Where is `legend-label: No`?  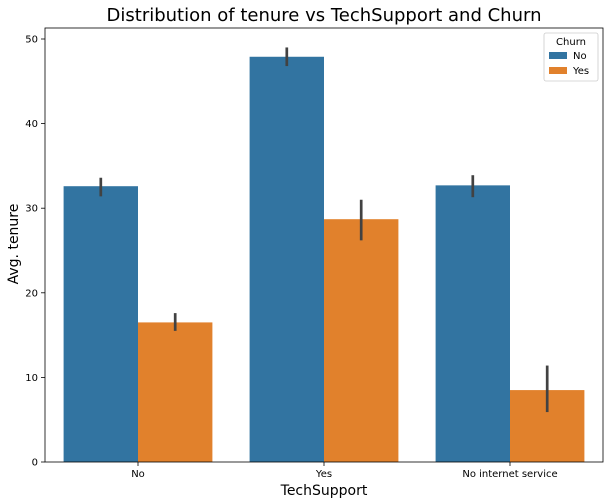
legend-label: No is located at coordinates (580, 56).